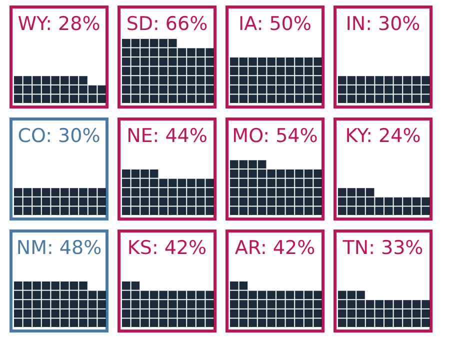 This screenshot has height=337, width=450. Describe the element at coordinates (290, 24) in the screenshot. I see `data-label: 50%` at that location.